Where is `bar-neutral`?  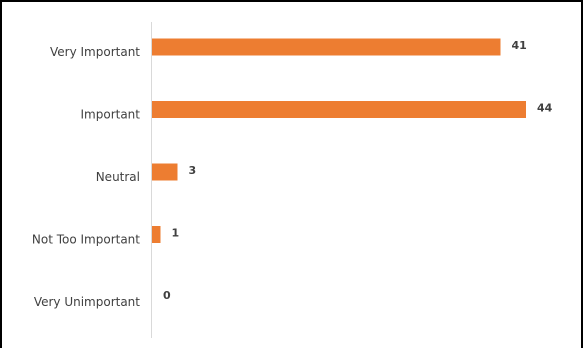 bar-neutral is located at coordinates (165, 172).